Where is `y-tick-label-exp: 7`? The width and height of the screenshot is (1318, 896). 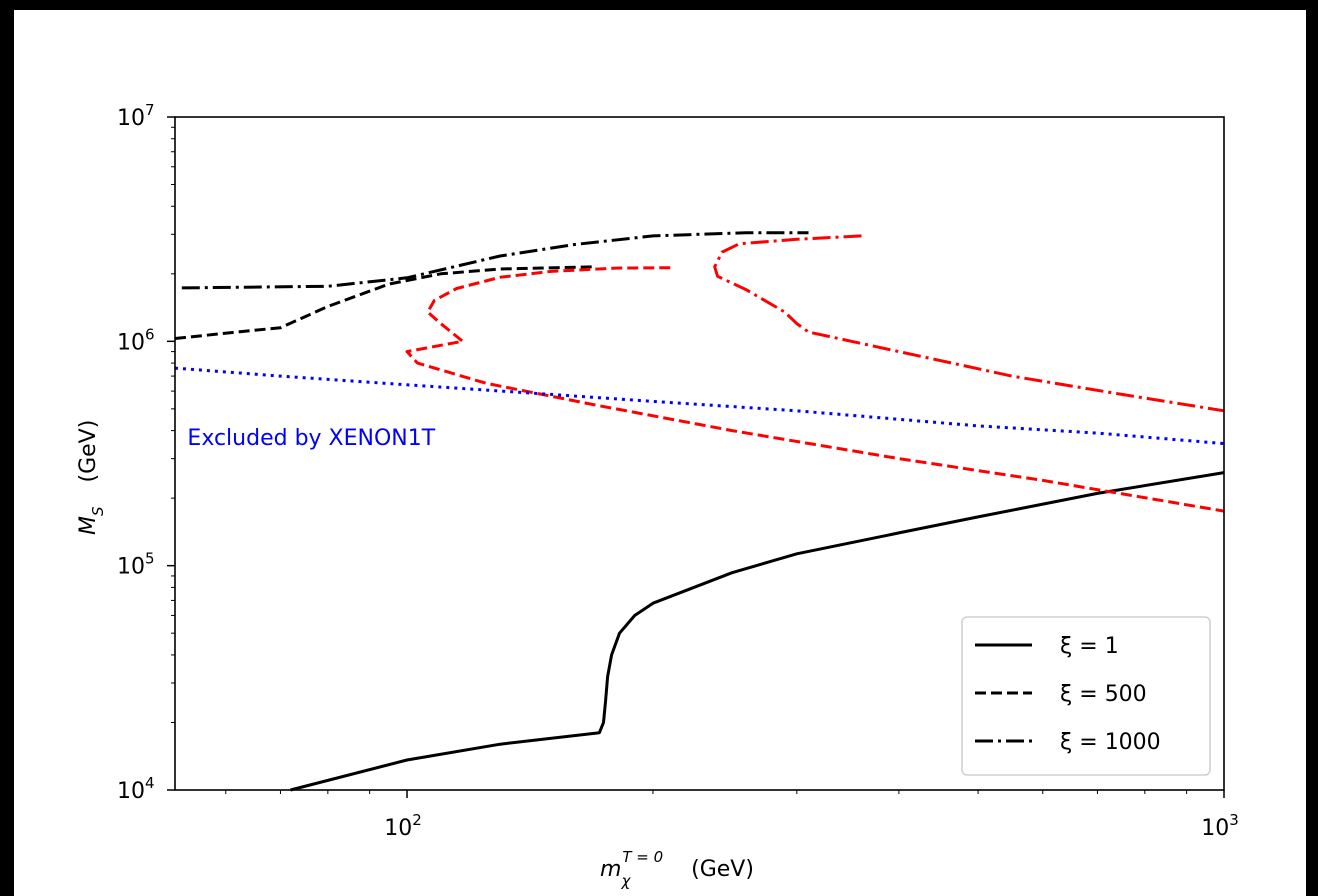
y-tick-label-exp: 7 is located at coordinates (150, 110).